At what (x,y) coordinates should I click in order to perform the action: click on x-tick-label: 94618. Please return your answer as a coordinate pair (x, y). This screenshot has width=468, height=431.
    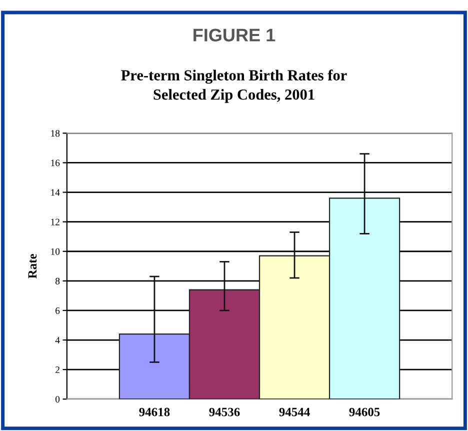
    Looking at the image, I should click on (154, 412).